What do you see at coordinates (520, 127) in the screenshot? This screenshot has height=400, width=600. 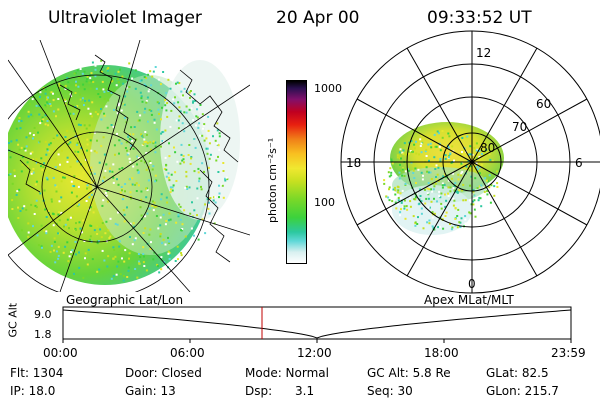 I see `polar-label-70: 70` at bounding box center [520, 127].